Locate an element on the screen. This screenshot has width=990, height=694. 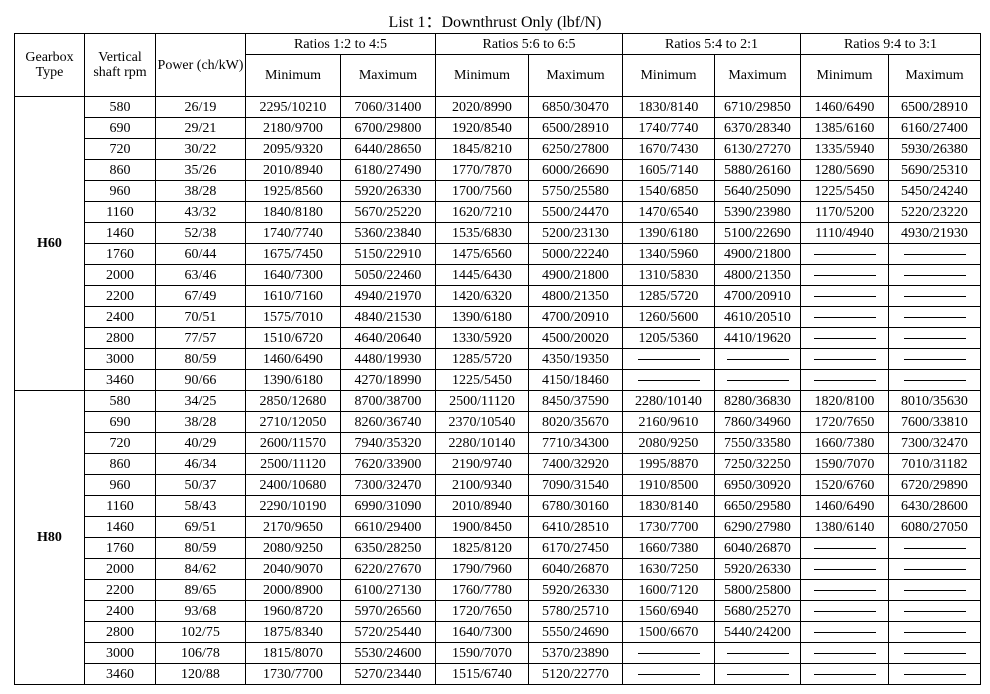
table-cell: 4700/20910 is located at coordinates (757, 296).